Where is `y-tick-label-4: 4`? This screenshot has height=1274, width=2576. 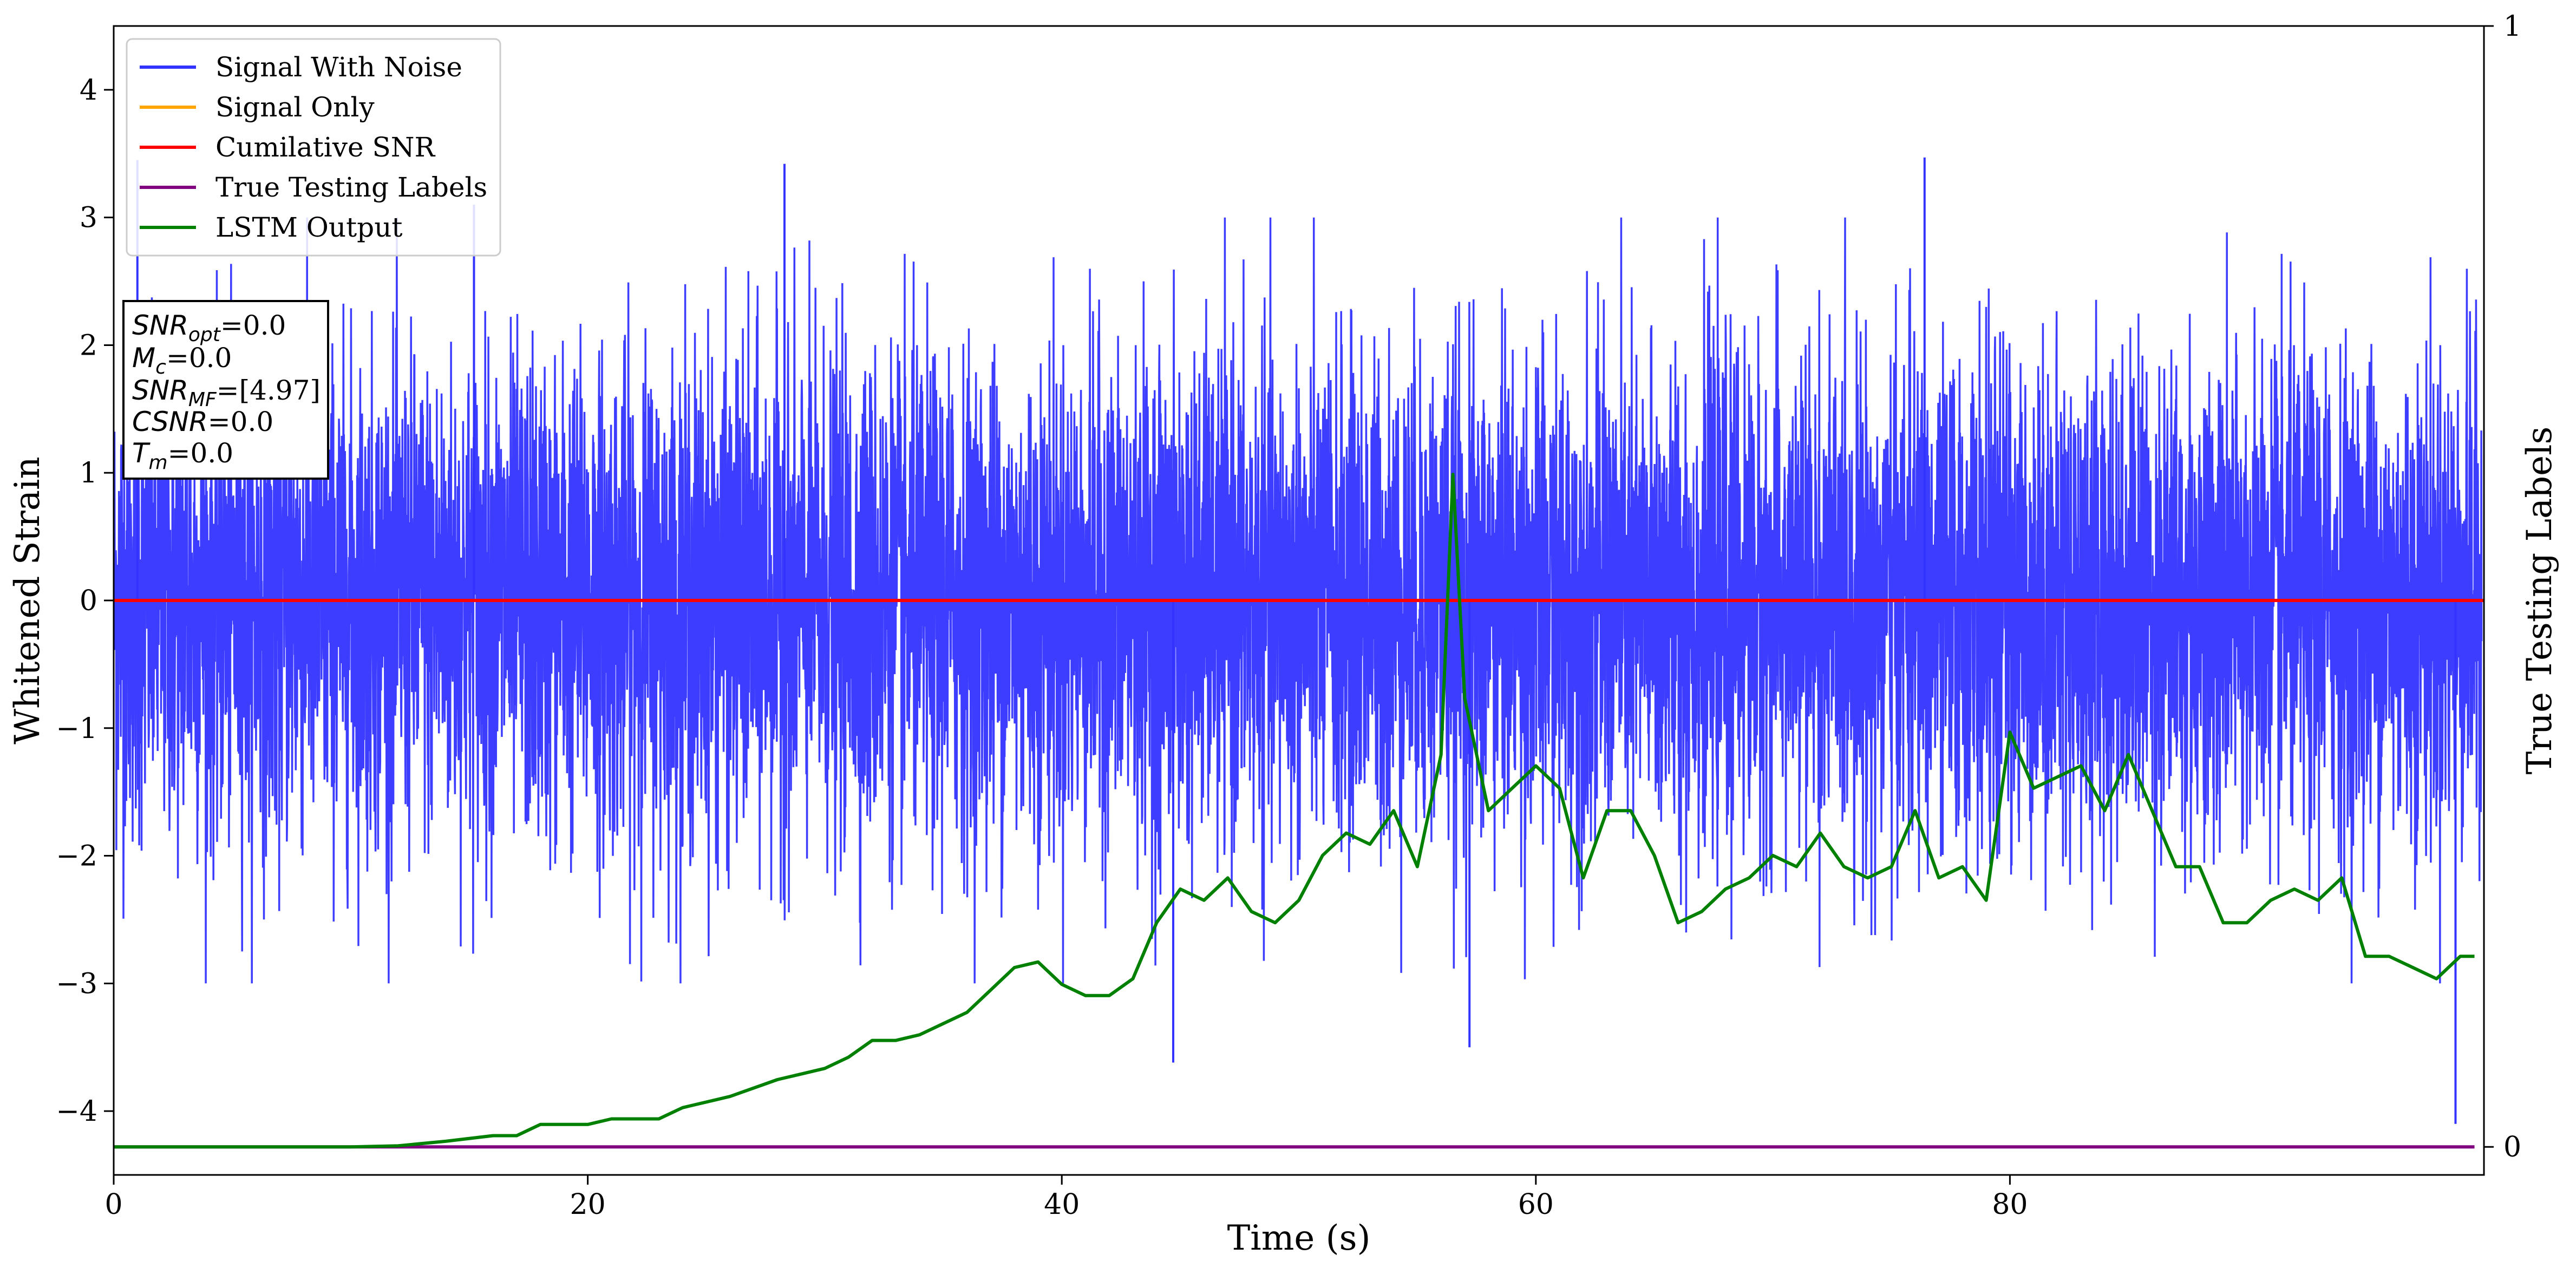
y-tick-label-4: 4 is located at coordinates (88, 90).